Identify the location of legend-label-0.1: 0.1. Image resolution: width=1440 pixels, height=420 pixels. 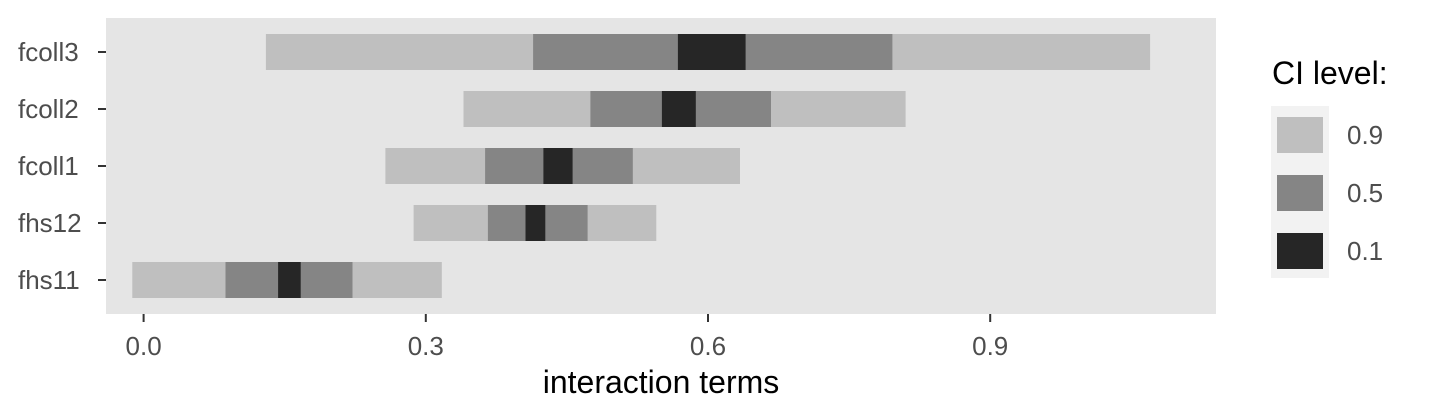
(1365, 251).